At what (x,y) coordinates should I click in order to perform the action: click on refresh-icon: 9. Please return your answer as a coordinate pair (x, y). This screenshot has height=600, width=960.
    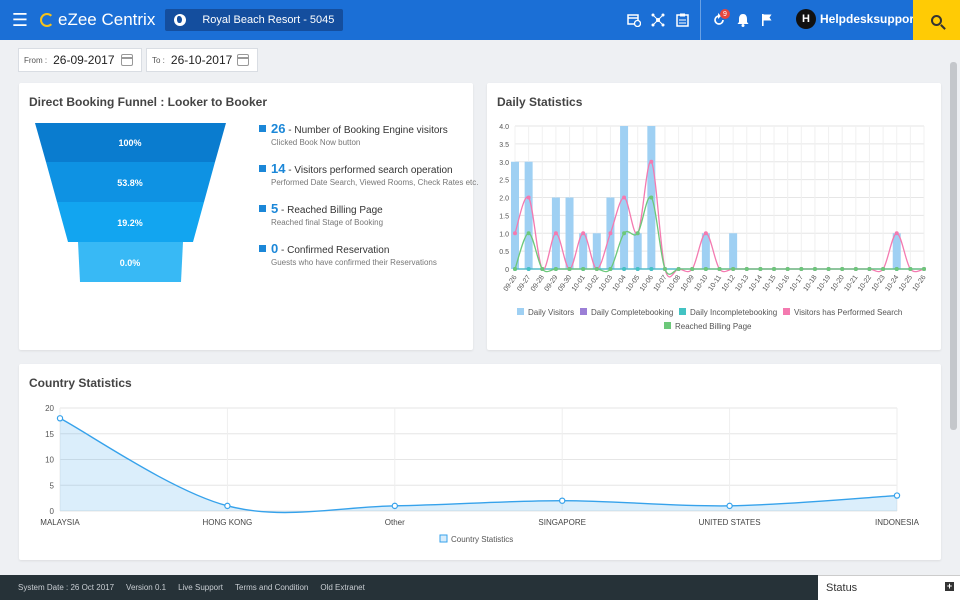
    Looking at the image, I should click on (719, 20).